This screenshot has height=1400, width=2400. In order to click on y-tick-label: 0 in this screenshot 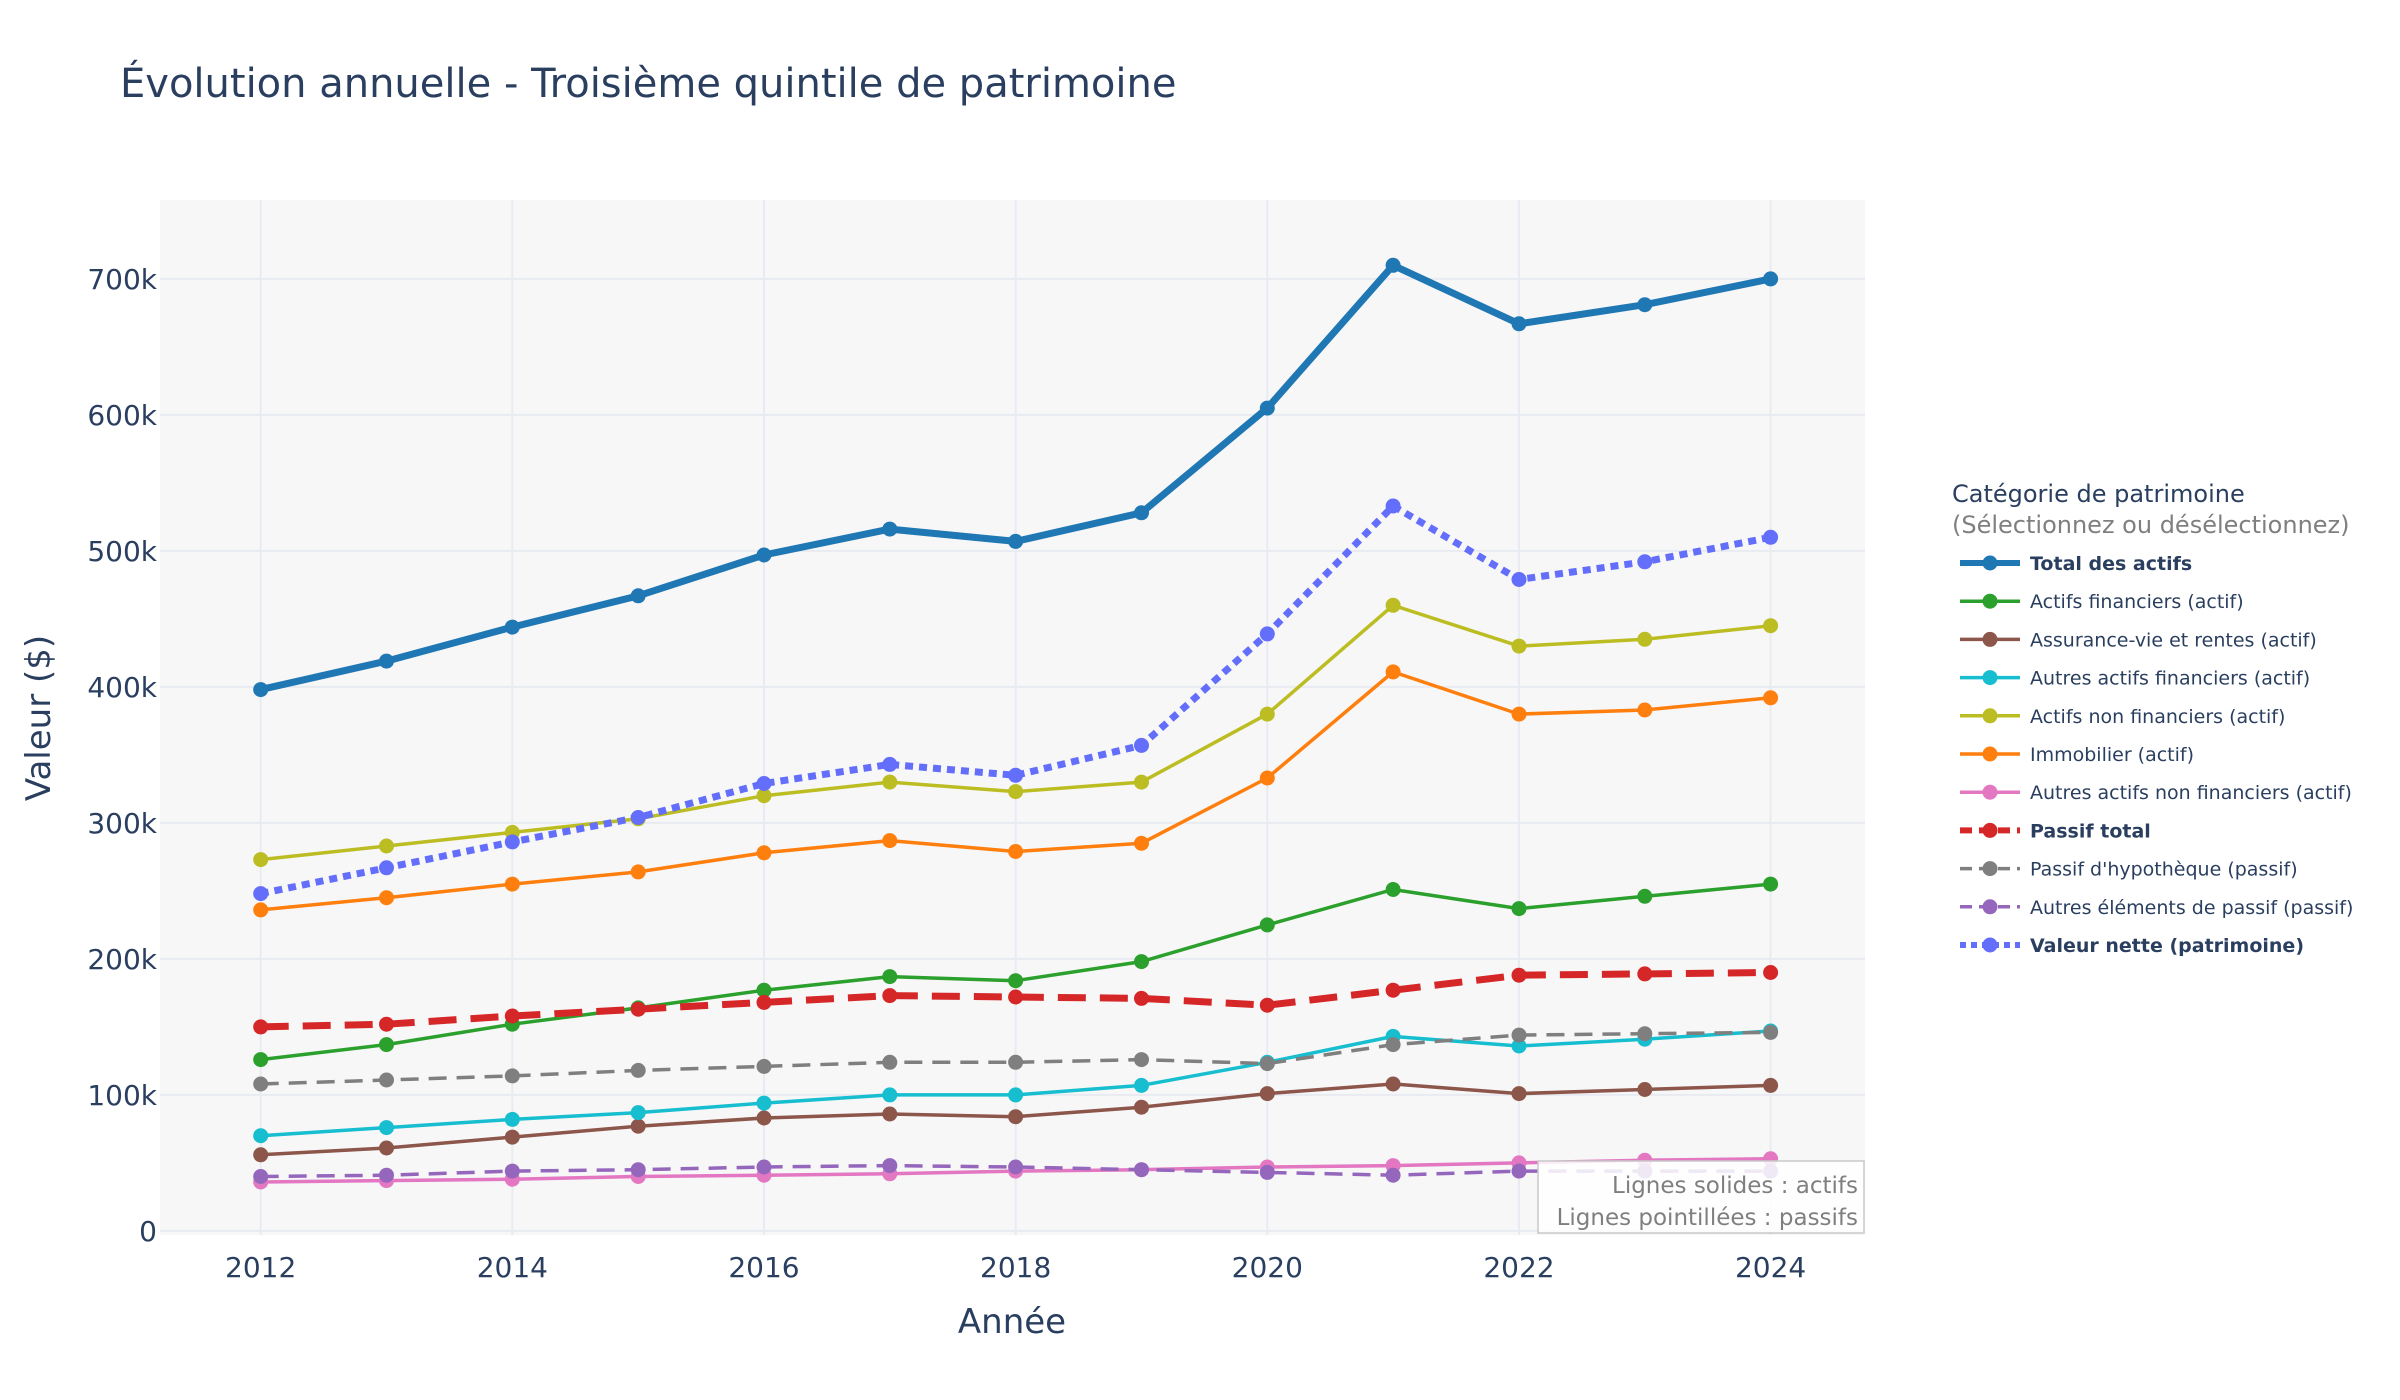, I will do `click(148, 1231)`.